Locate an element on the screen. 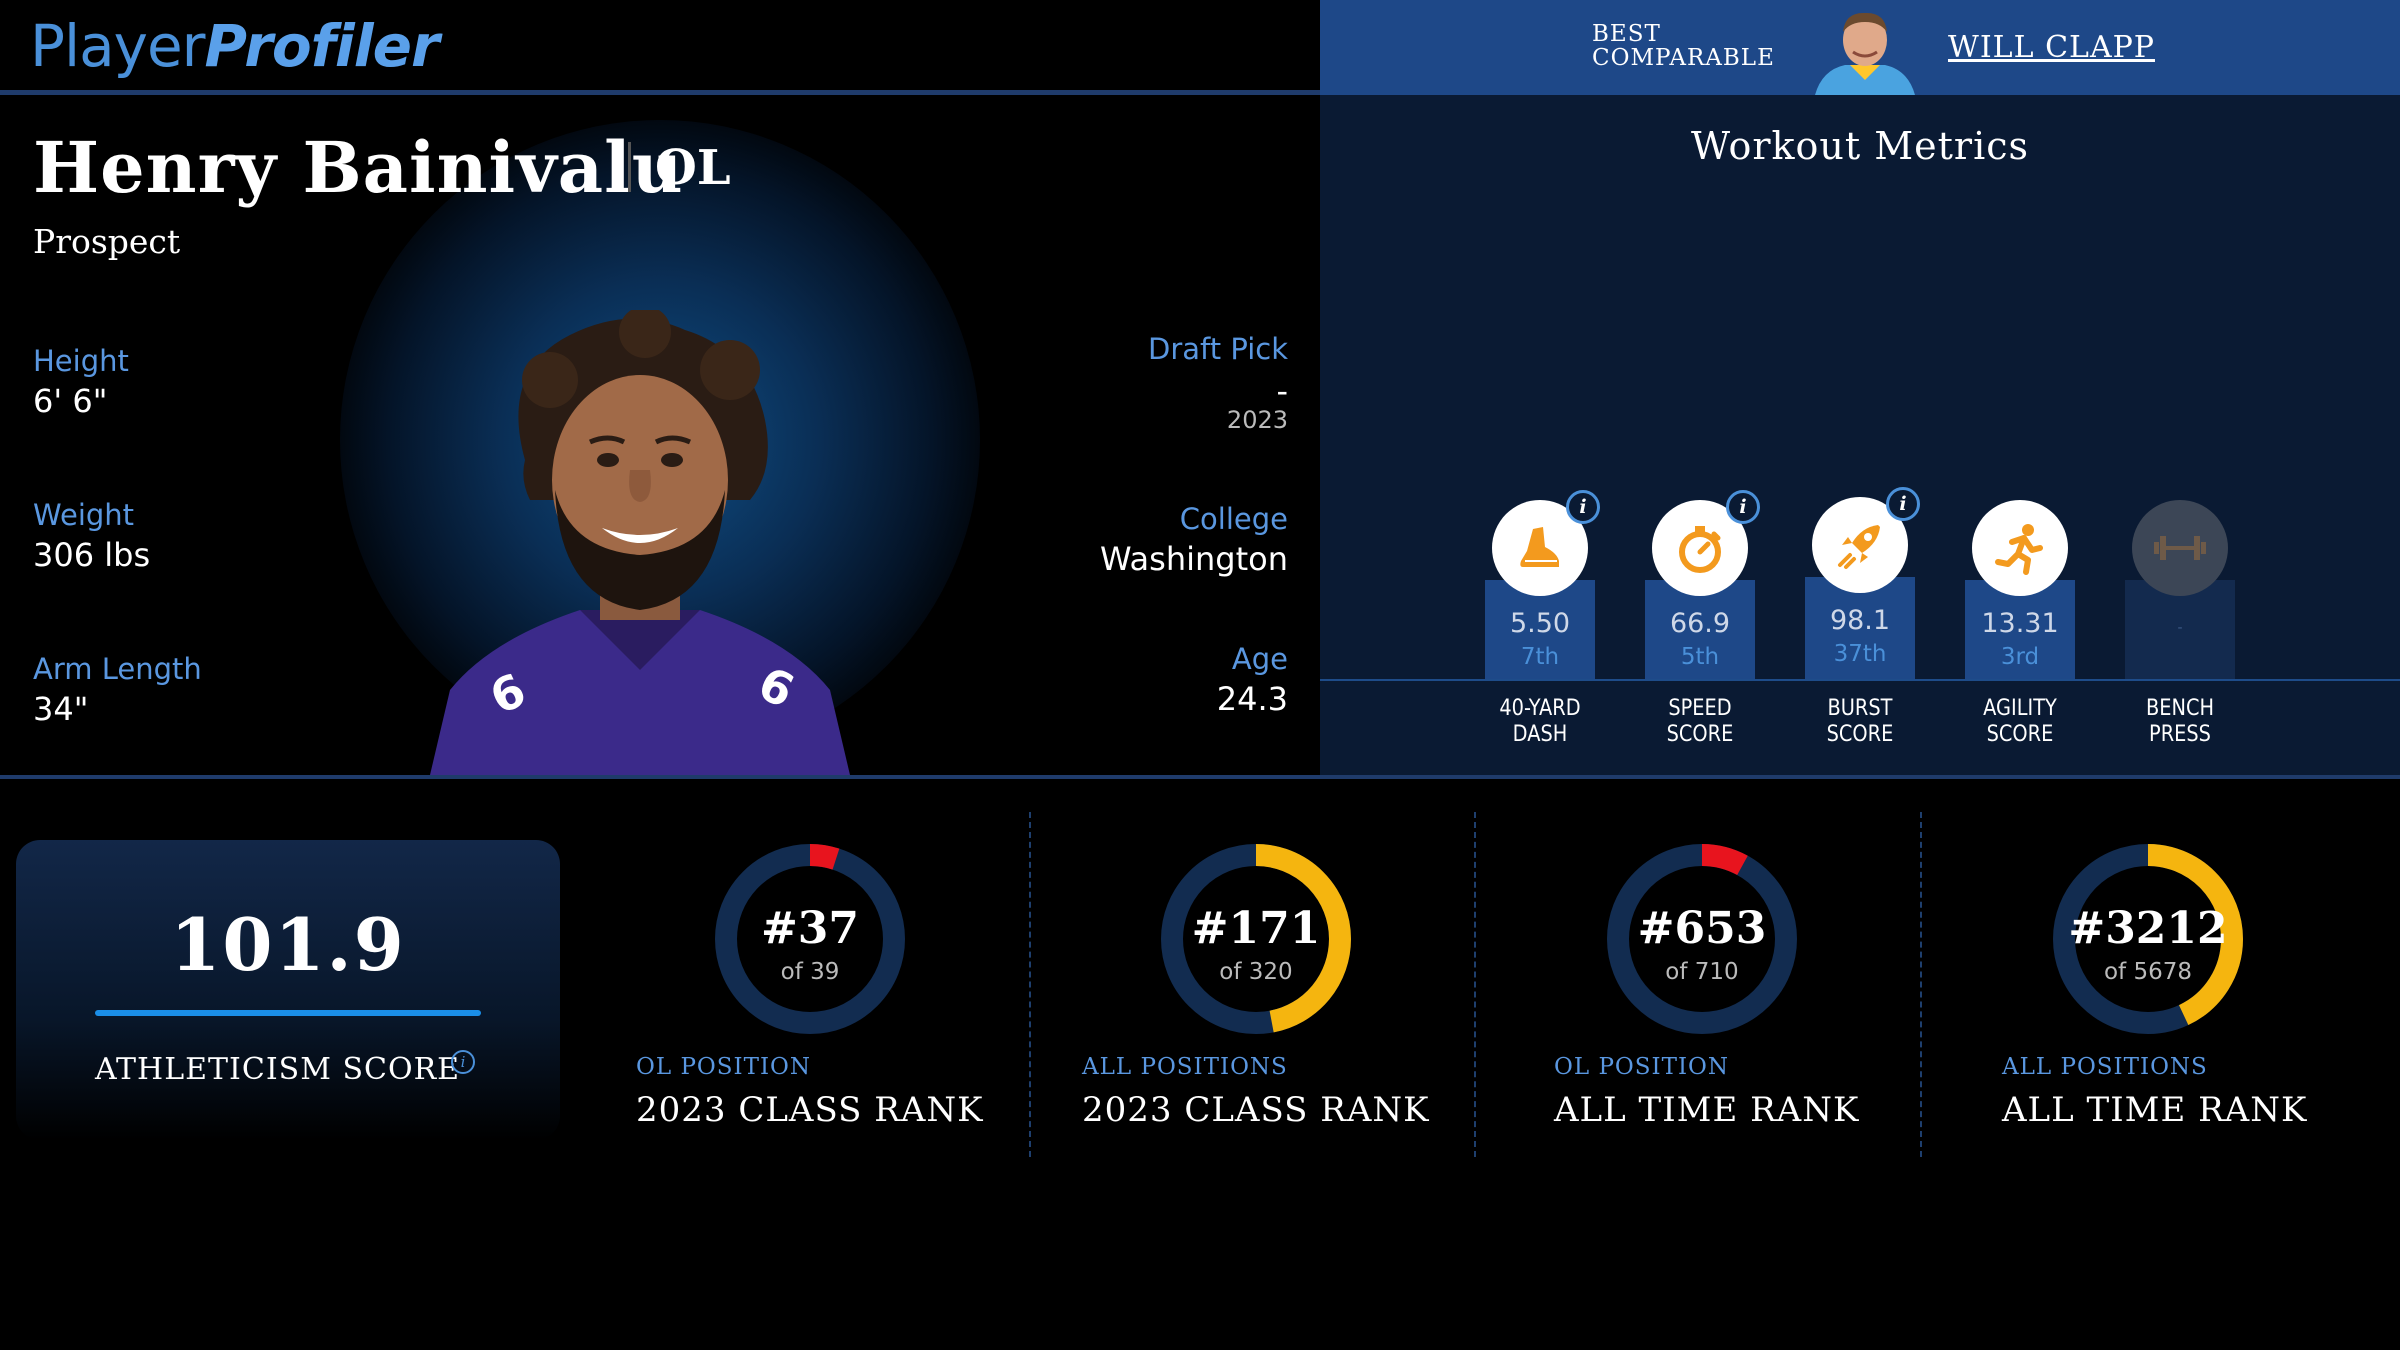 The image size is (2400, 1350). metrics-baseline is located at coordinates (1860, 680).